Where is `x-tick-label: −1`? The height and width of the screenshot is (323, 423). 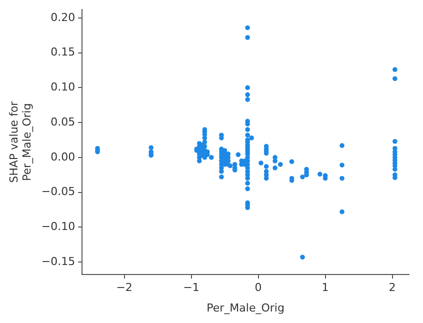
x-tick-label: −1 is located at coordinates (191, 287).